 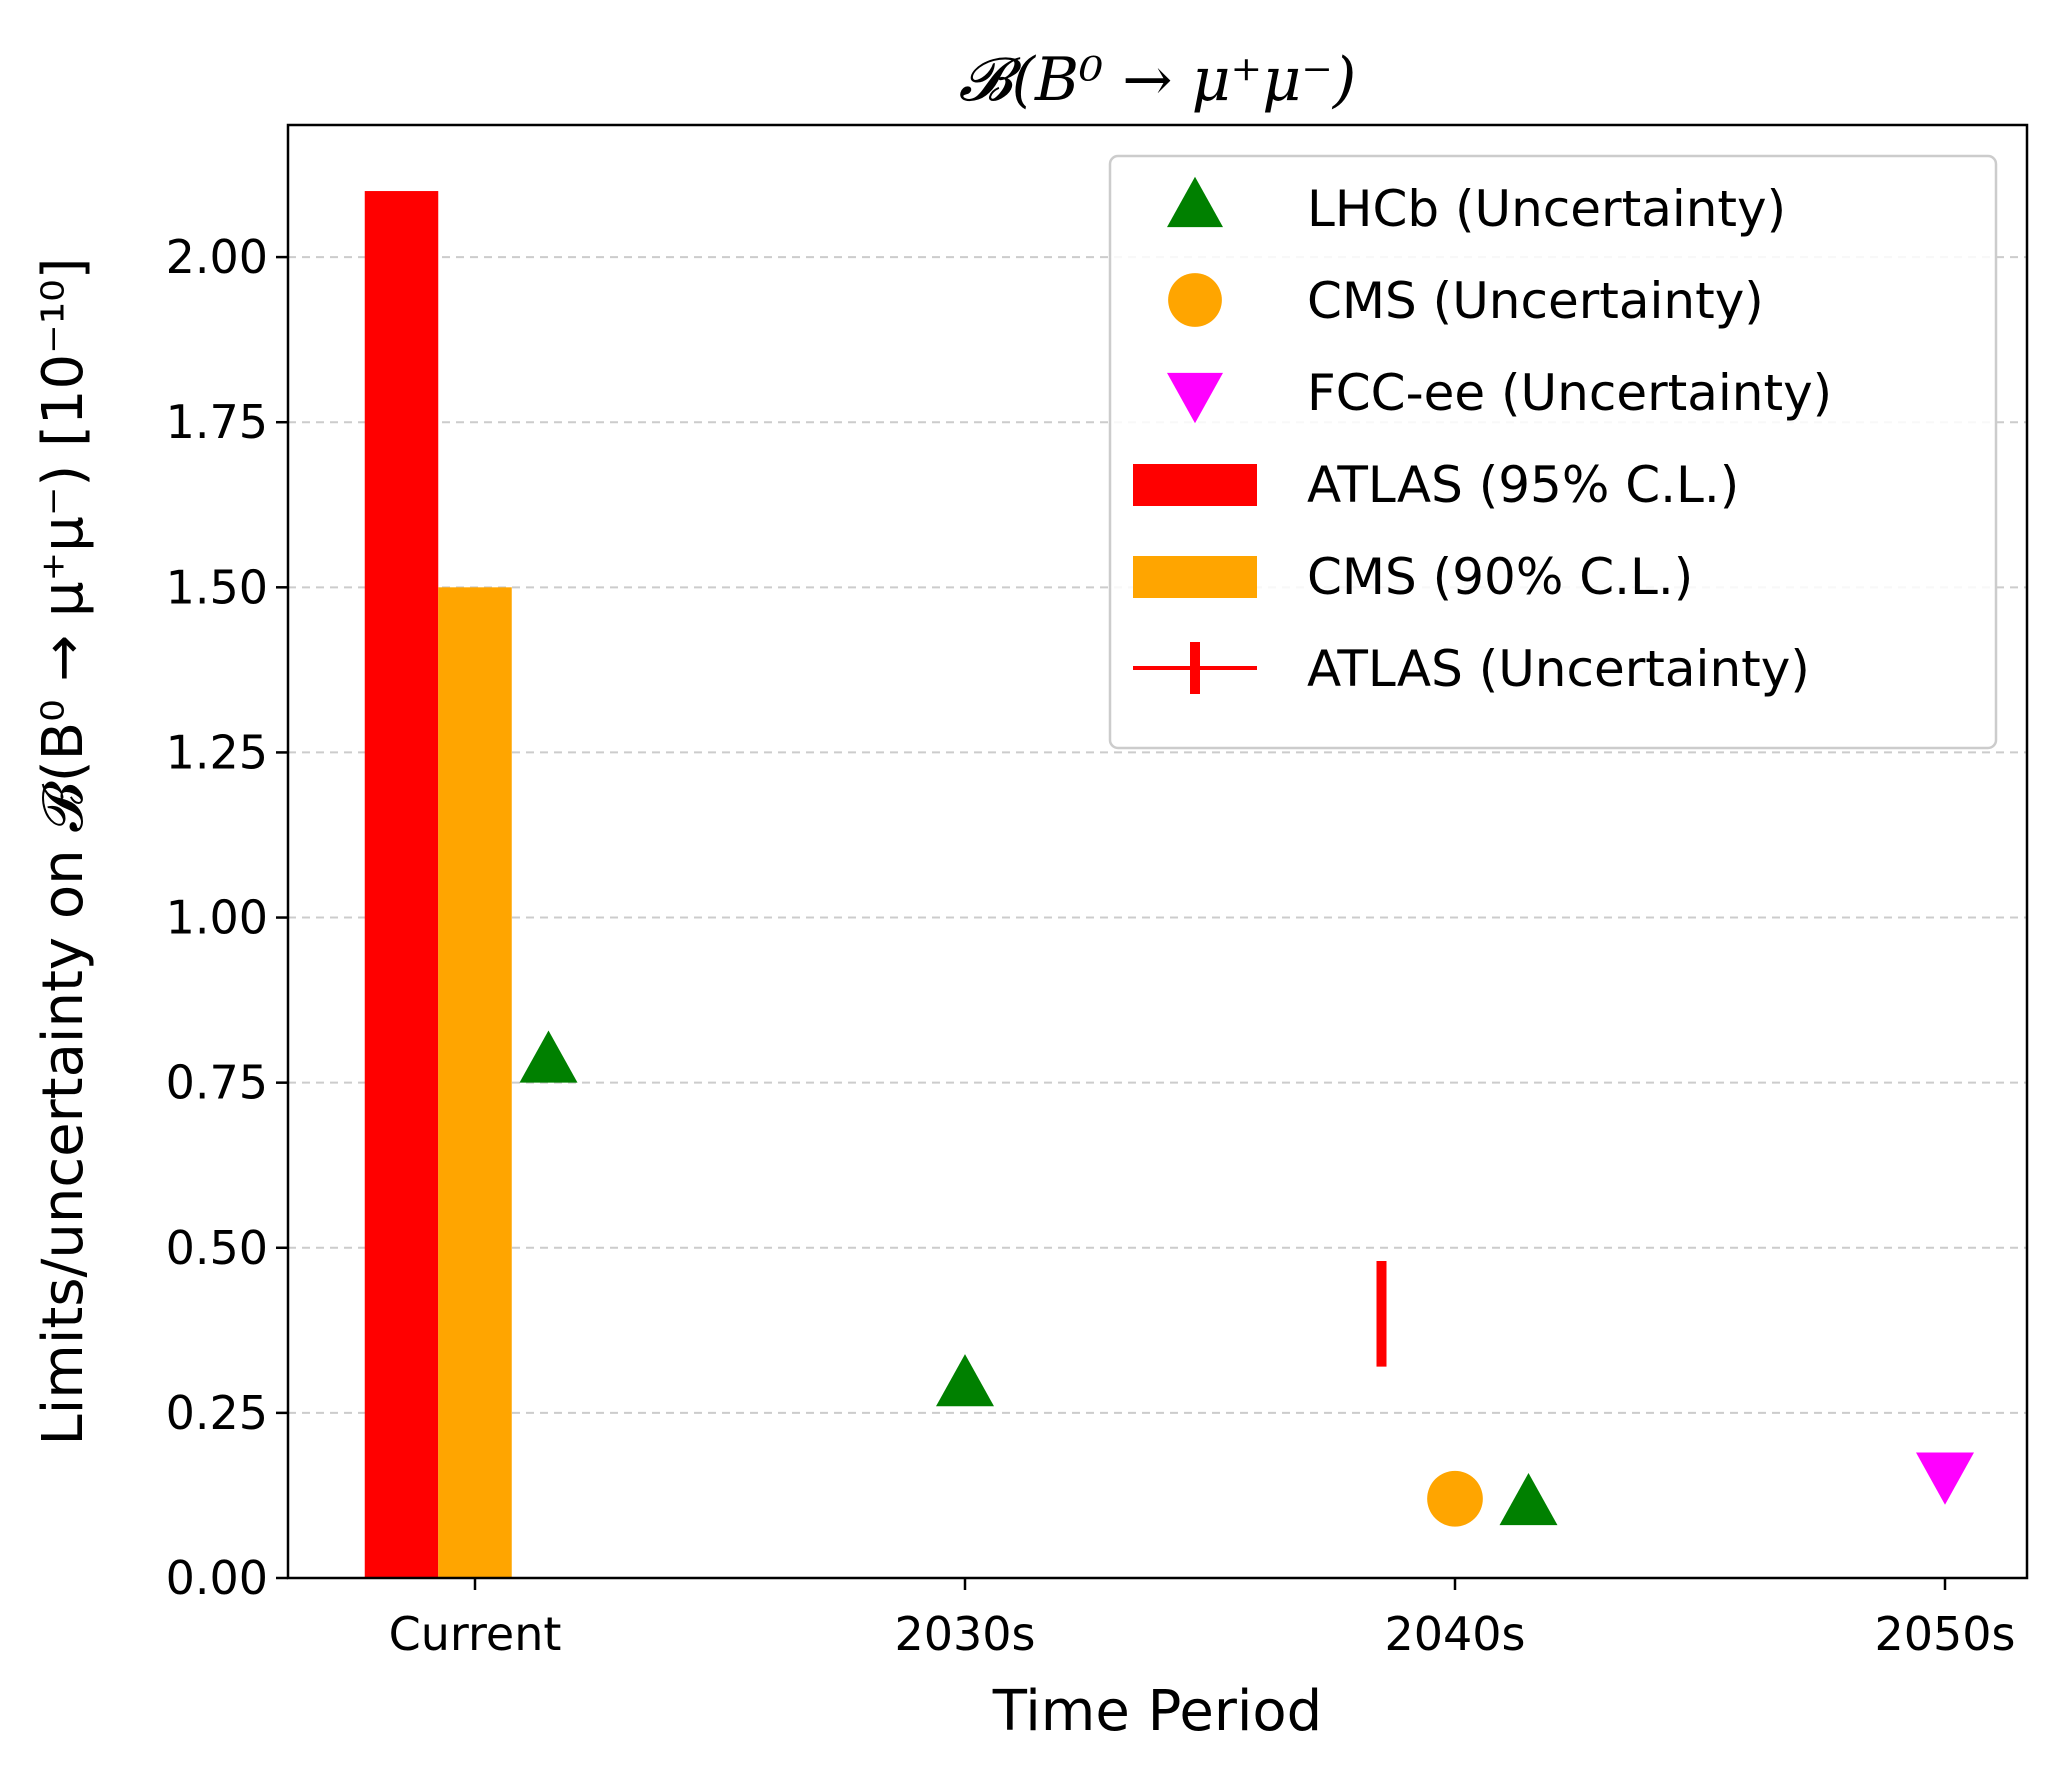 I want to click on bars, so click(x=438, y=885).